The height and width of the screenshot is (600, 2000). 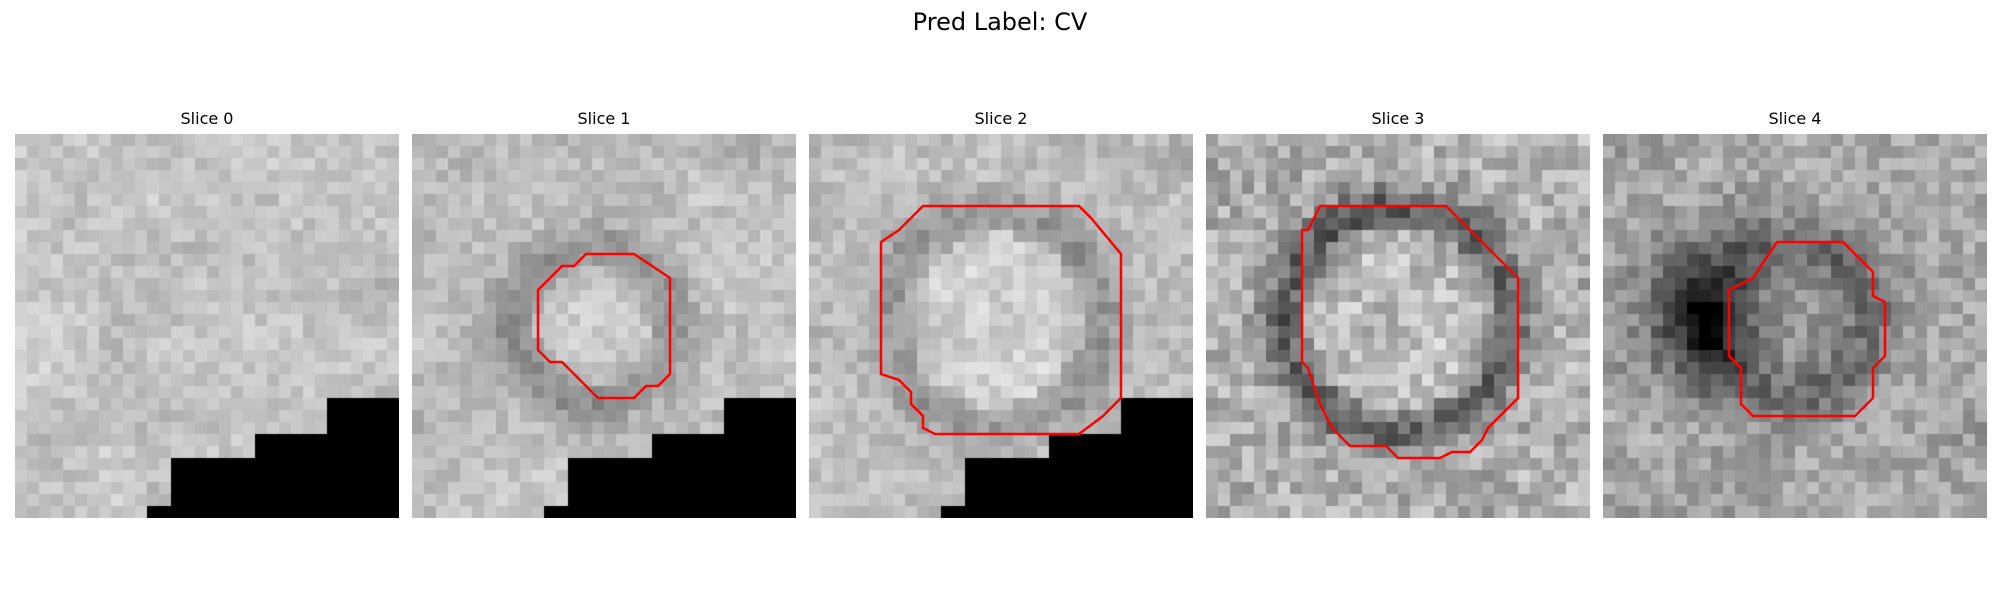 What do you see at coordinates (1001, 119) in the screenshot?
I see `slice-title-2: Slice 2` at bounding box center [1001, 119].